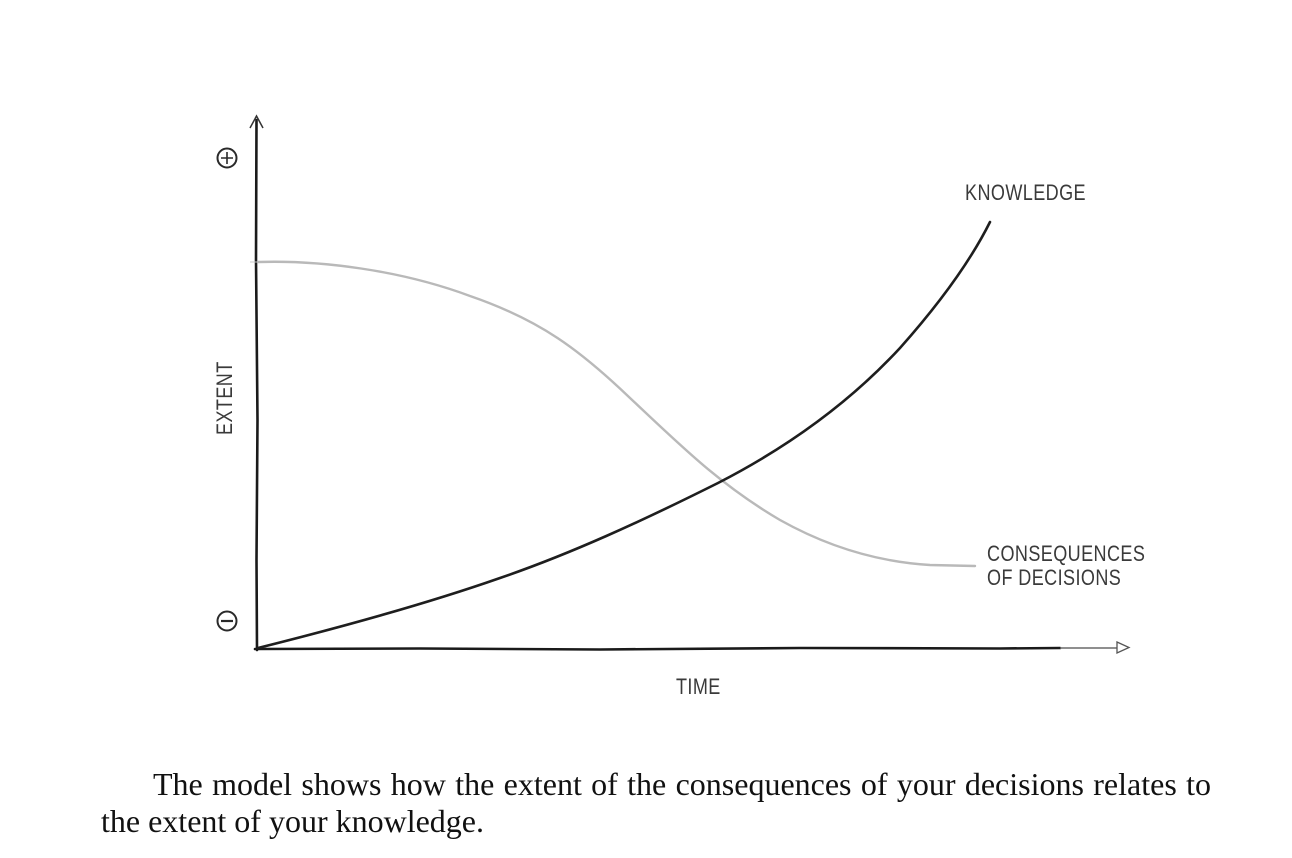 This screenshot has width=1292, height=858. What do you see at coordinates (1054, 577) in the screenshot?
I see `consequences-label-line2: OF DECISIONS` at bounding box center [1054, 577].